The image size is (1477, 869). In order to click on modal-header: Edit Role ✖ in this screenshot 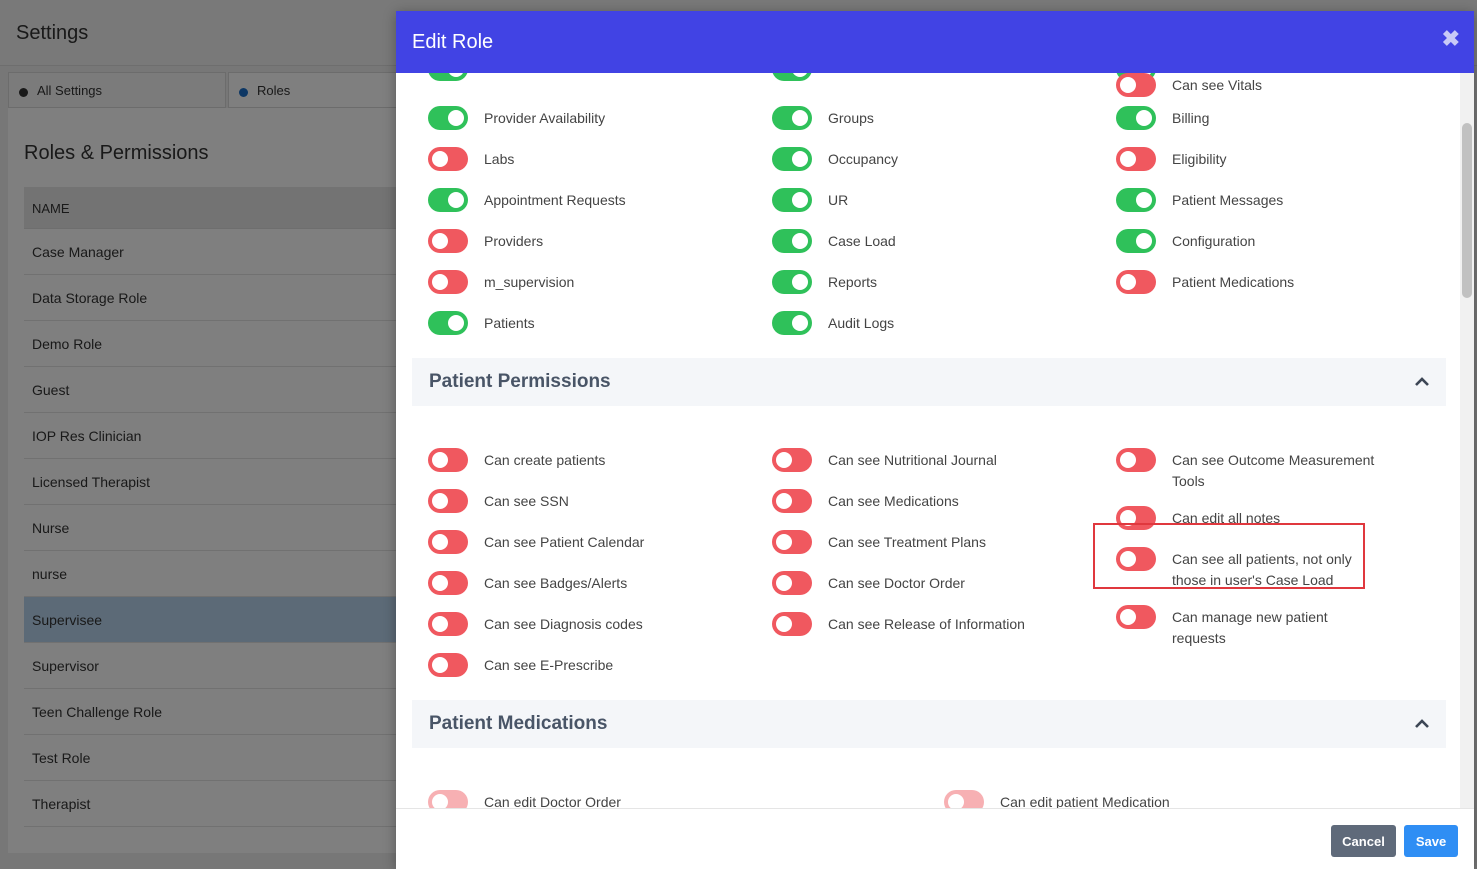, I will do `click(935, 42)`.